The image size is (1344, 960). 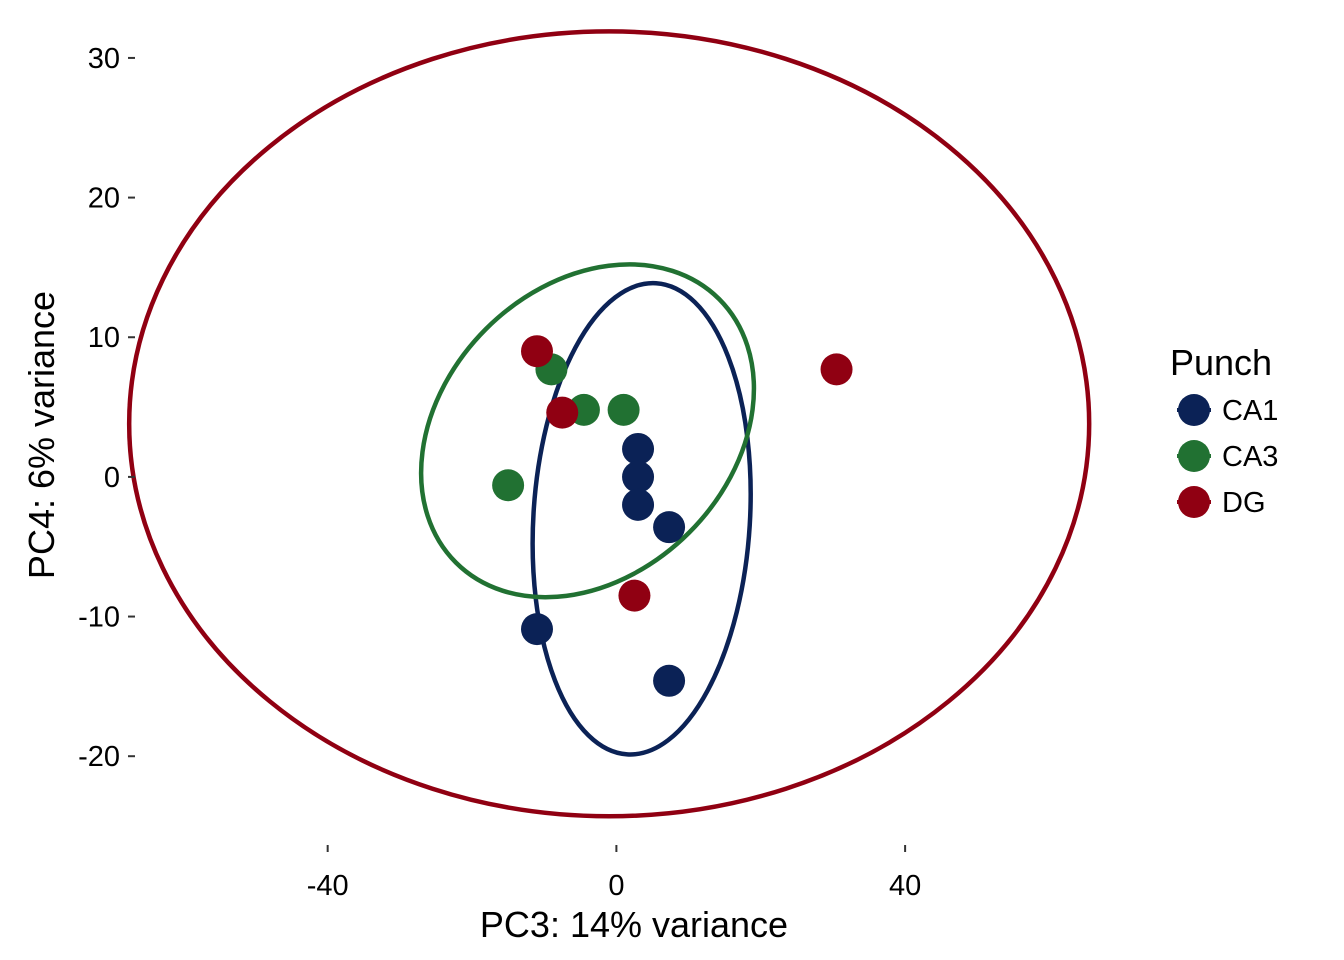 What do you see at coordinates (99, 757) in the screenshot?
I see `y-tick-label: -20` at bounding box center [99, 757].